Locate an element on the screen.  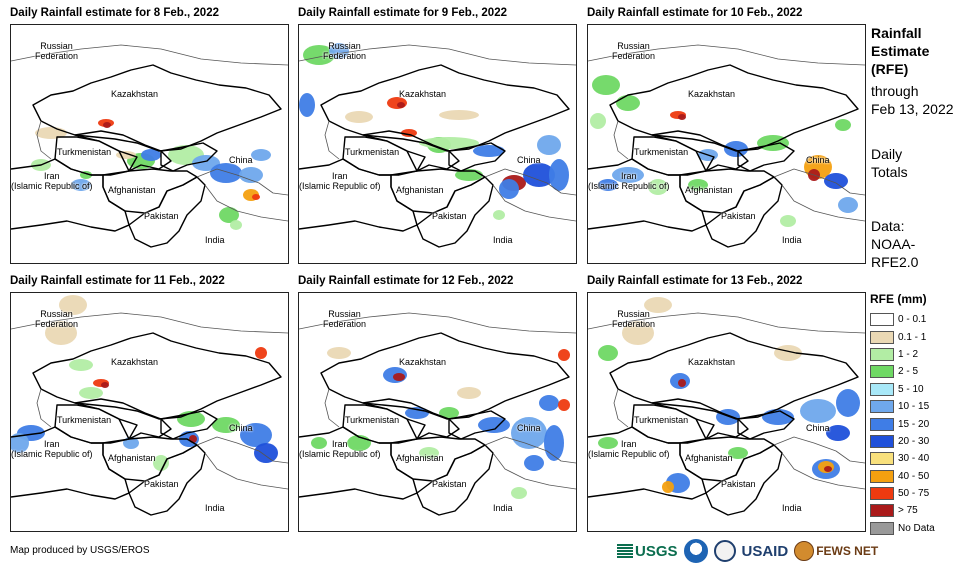
legend-label: 30 - 40 is located at coordinates (914, 459).